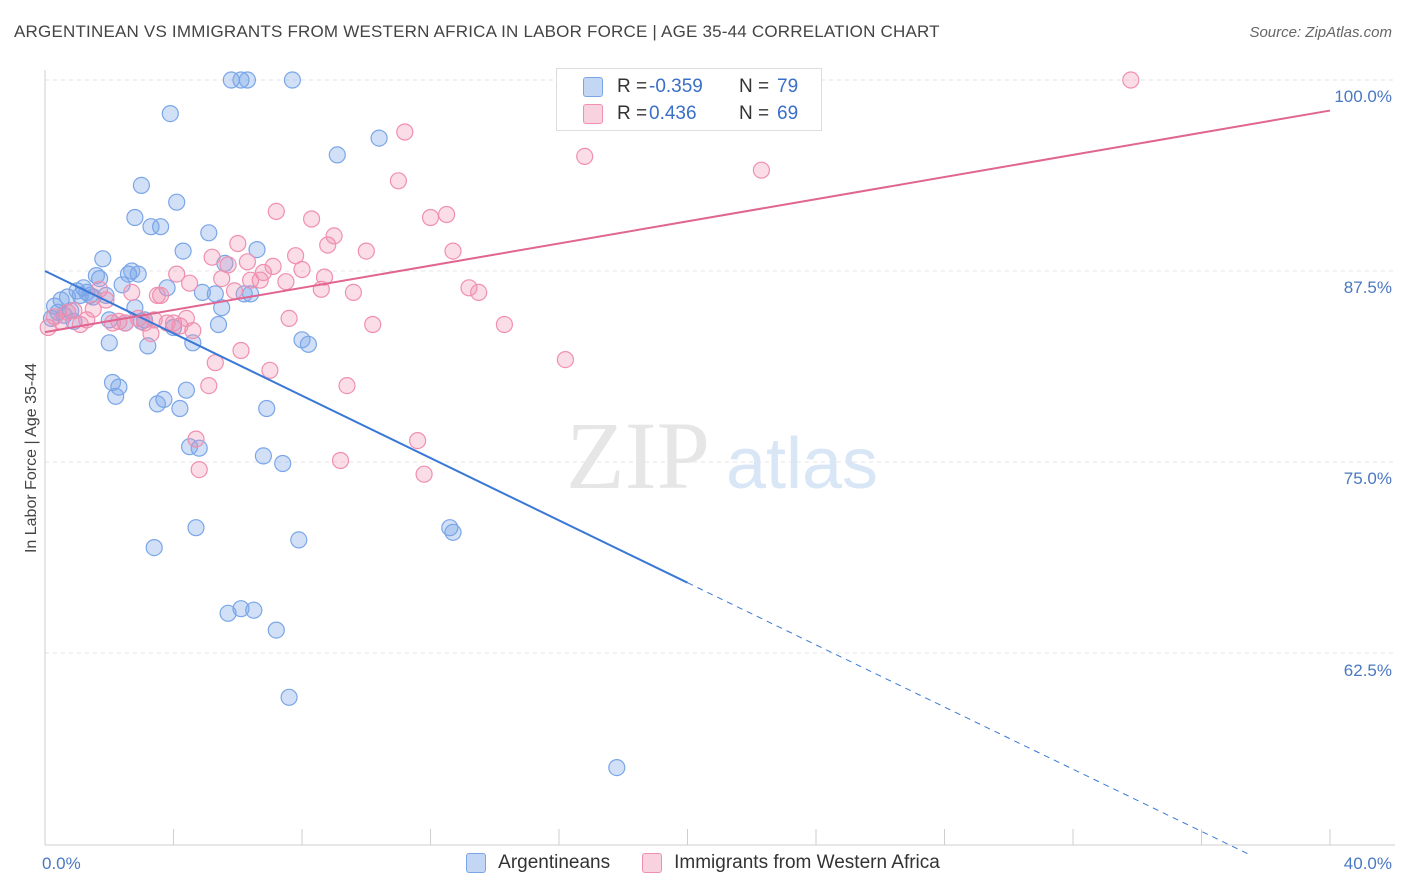 The width and height of the screenshot is (1406, 892). What do you see at coordinates (807, 862) in the screenshot?
I see `legend-label-western-africa: Immigrants from Western Africa` at bounding box center [807, 862].